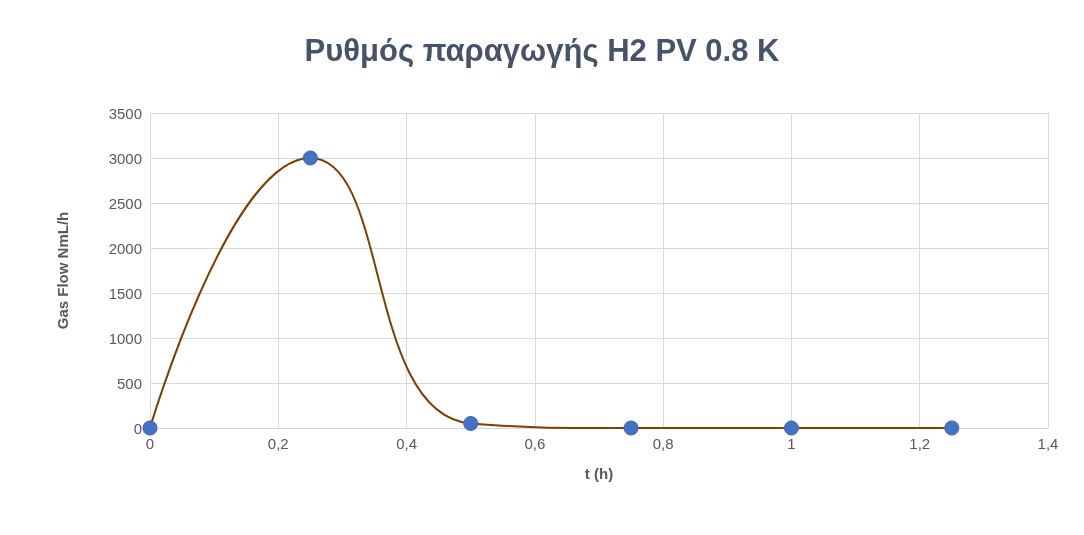  Describe the element at coordinates (599, 473) in the screenshot. I see `x-axis-title: t (h)` at that location.